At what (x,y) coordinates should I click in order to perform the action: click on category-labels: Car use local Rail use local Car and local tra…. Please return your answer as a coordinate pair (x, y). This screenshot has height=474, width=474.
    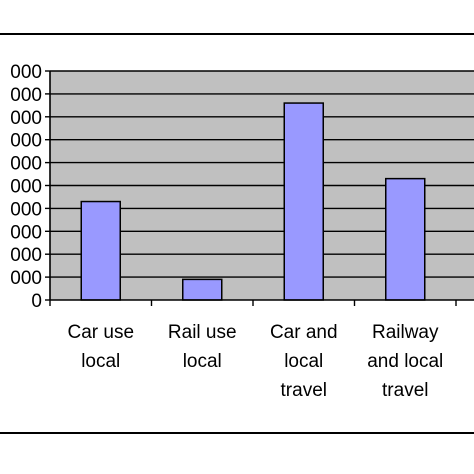
    Looking at the image, I should click on (255, 361).